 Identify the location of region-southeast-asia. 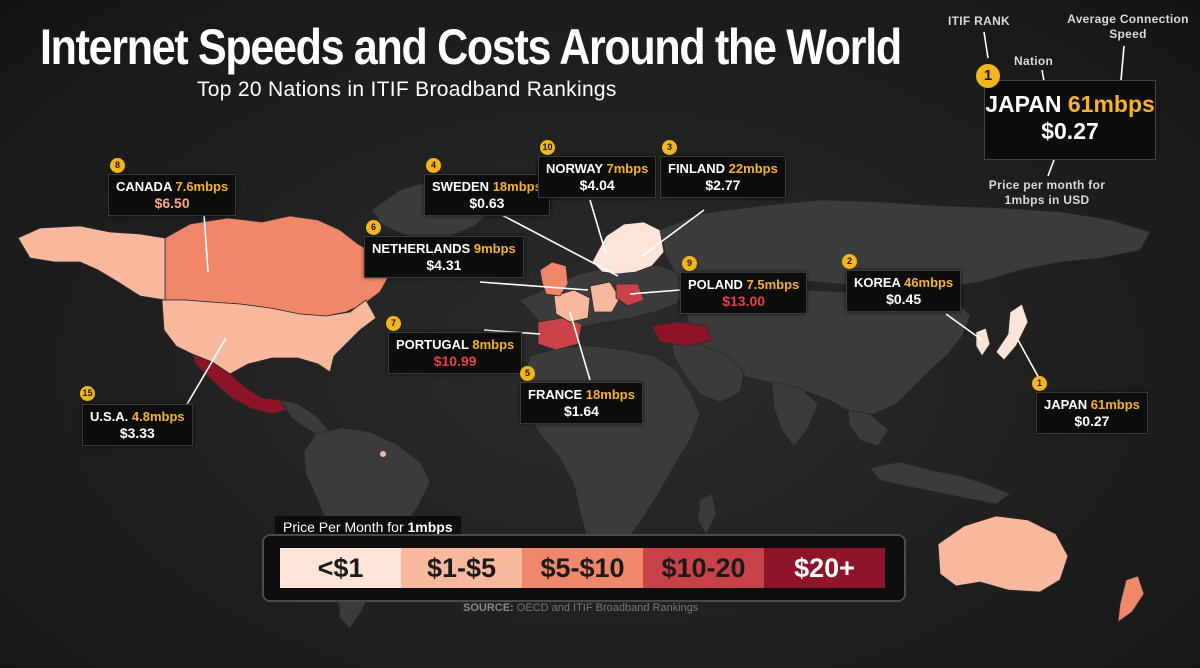
(868, 428).